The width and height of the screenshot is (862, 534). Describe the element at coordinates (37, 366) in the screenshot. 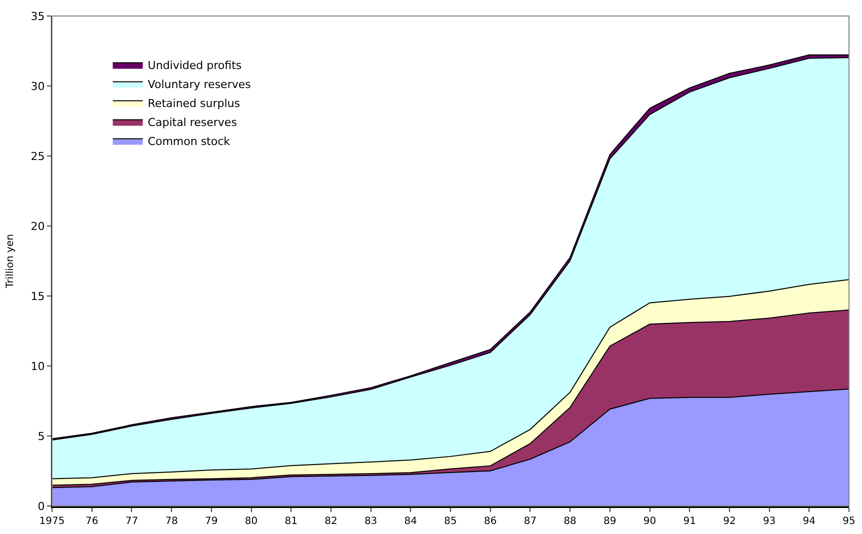

I see `y-tick-label: 10` at that location.